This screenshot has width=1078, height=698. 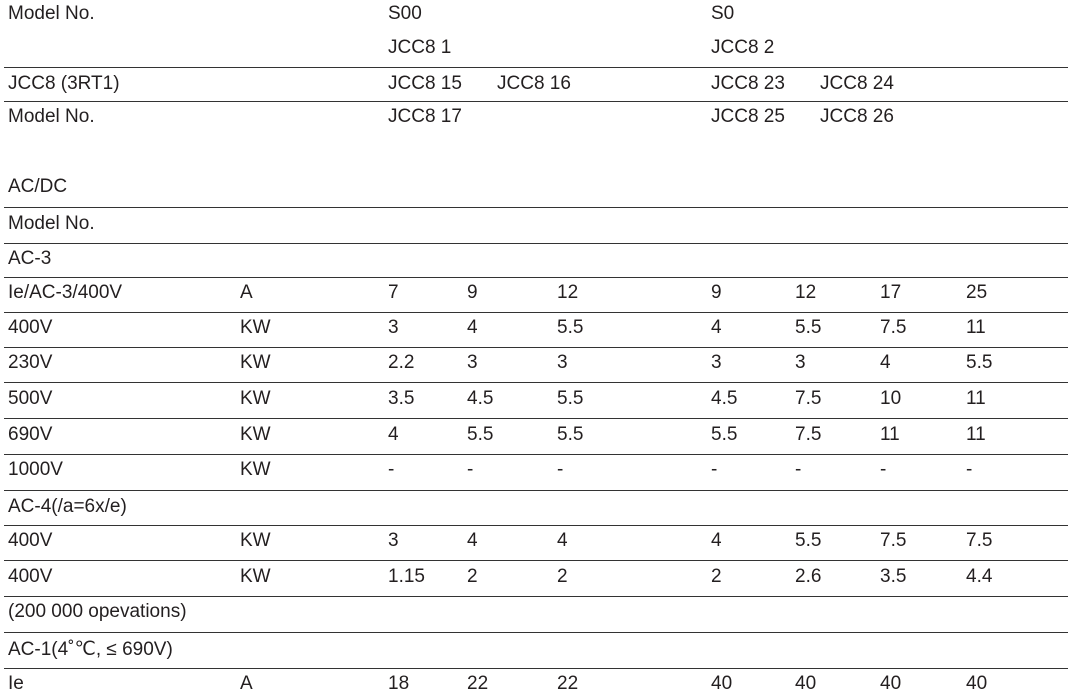 What do you see at coordinates (38, 186) in the screenshot?
I see `row-label: AC/DC` at bounding box center [38, 186].